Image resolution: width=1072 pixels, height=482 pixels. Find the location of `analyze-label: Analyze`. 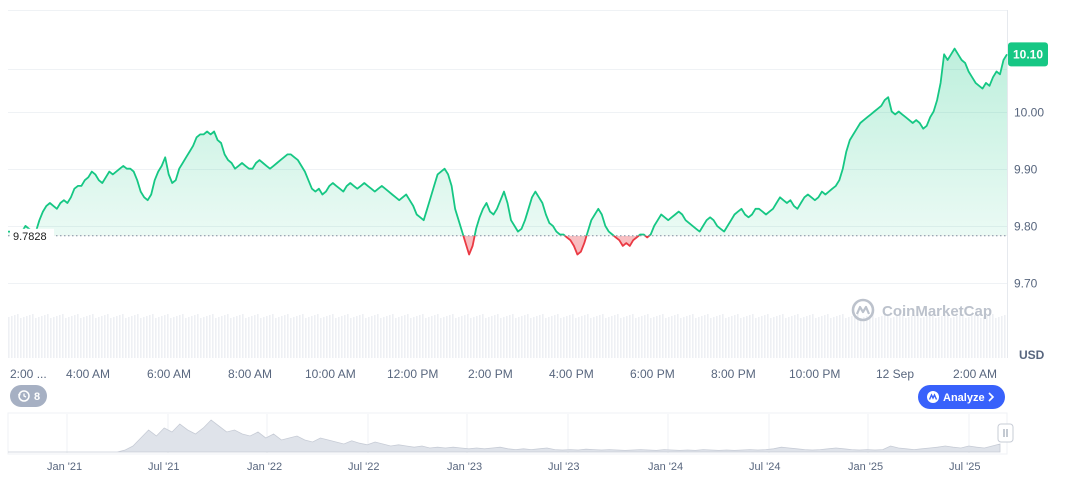

analyze-label: Analyze is located at coordinates (964, 398).